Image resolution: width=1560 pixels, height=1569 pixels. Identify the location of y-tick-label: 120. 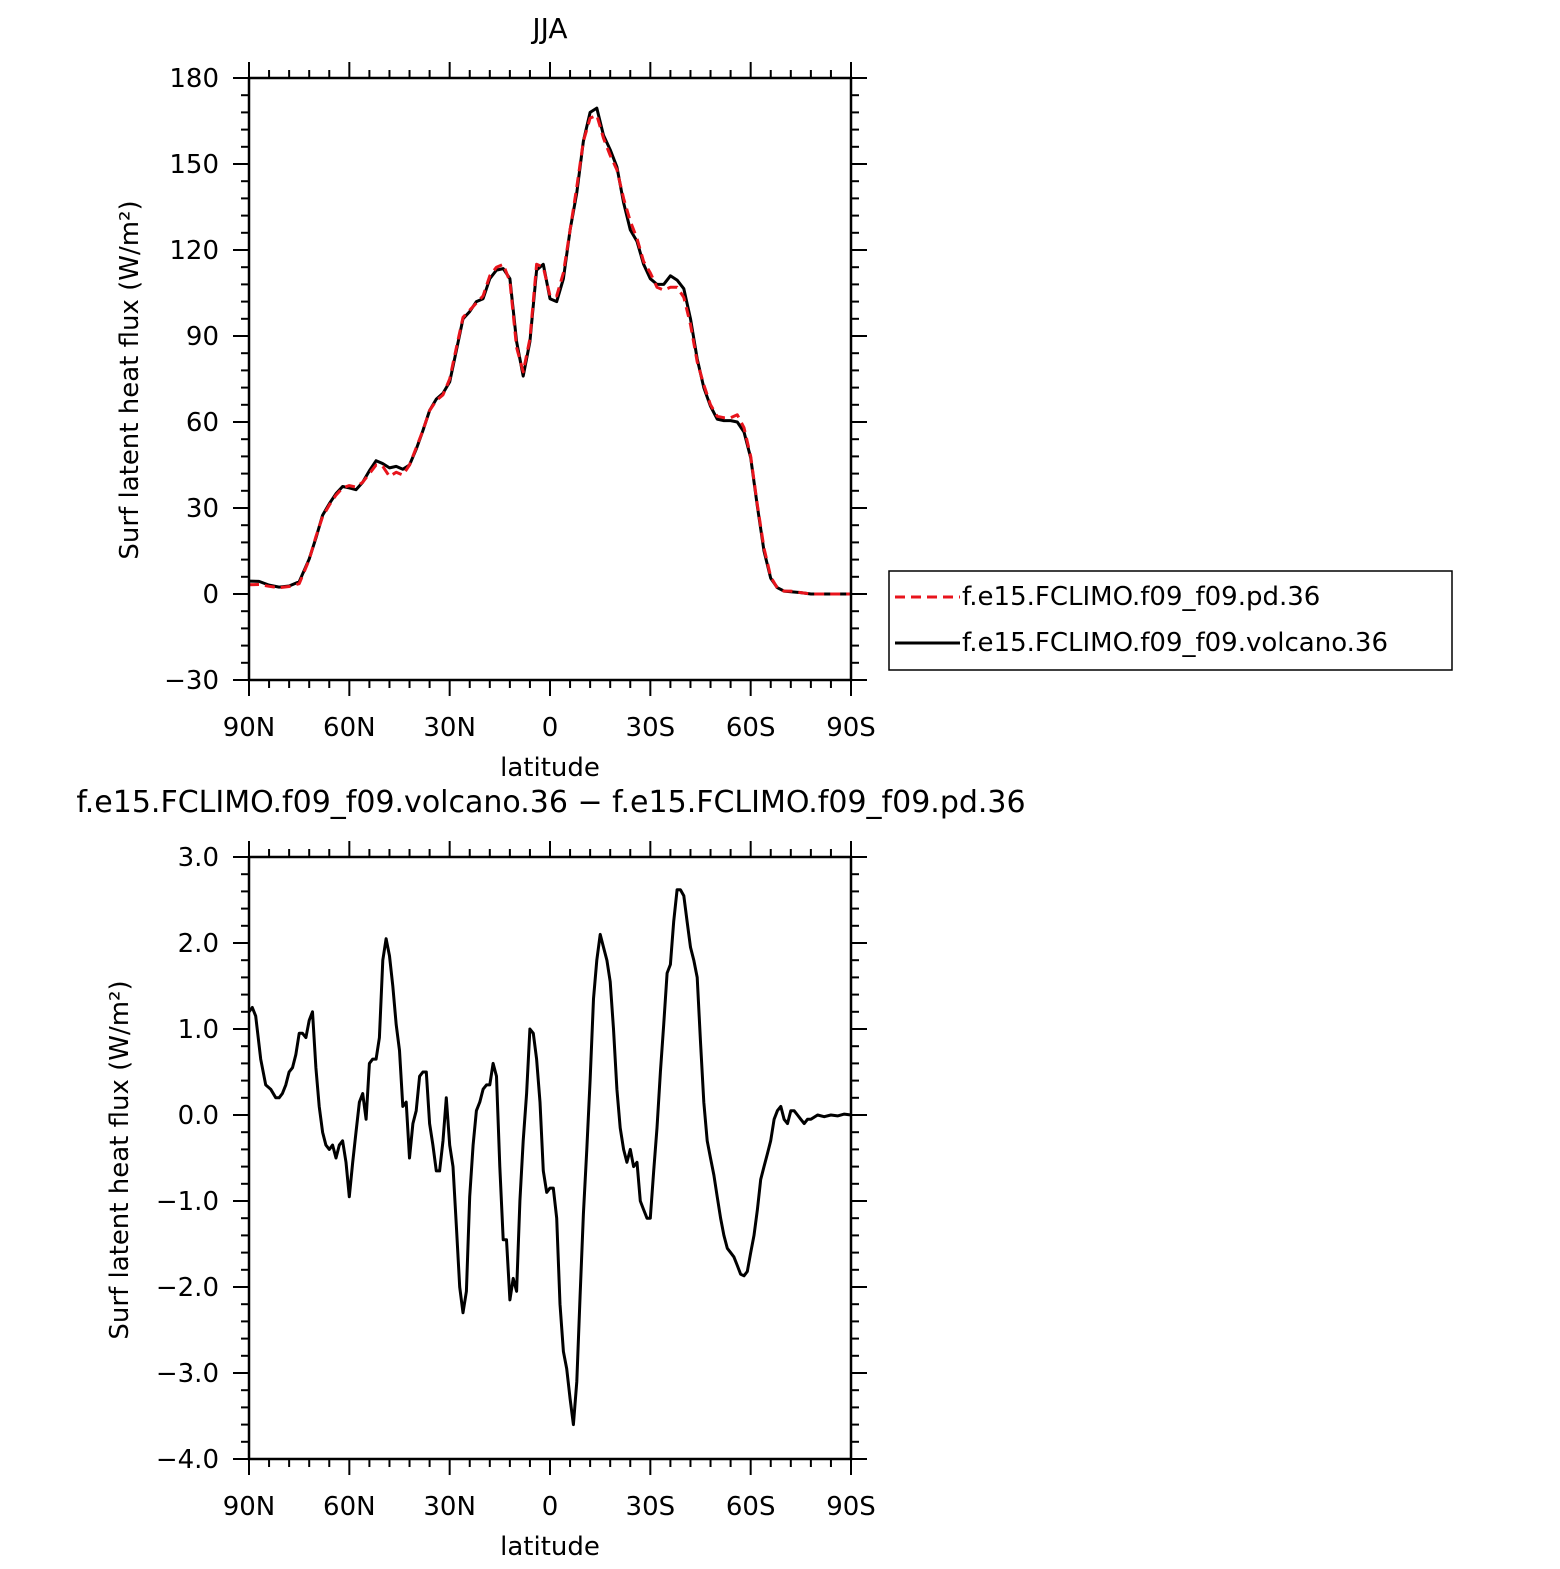
(194, 251).